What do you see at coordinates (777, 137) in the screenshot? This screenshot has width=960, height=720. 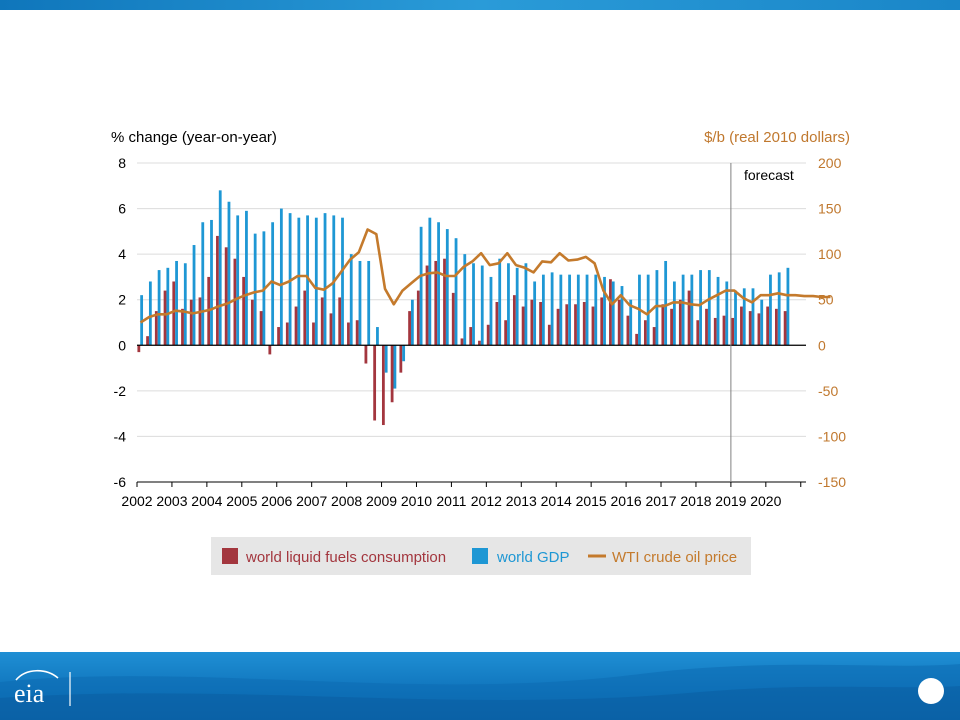 I see `right-axis-label: $/b (real 2010 dollars)` at bounding box center [777, 137].